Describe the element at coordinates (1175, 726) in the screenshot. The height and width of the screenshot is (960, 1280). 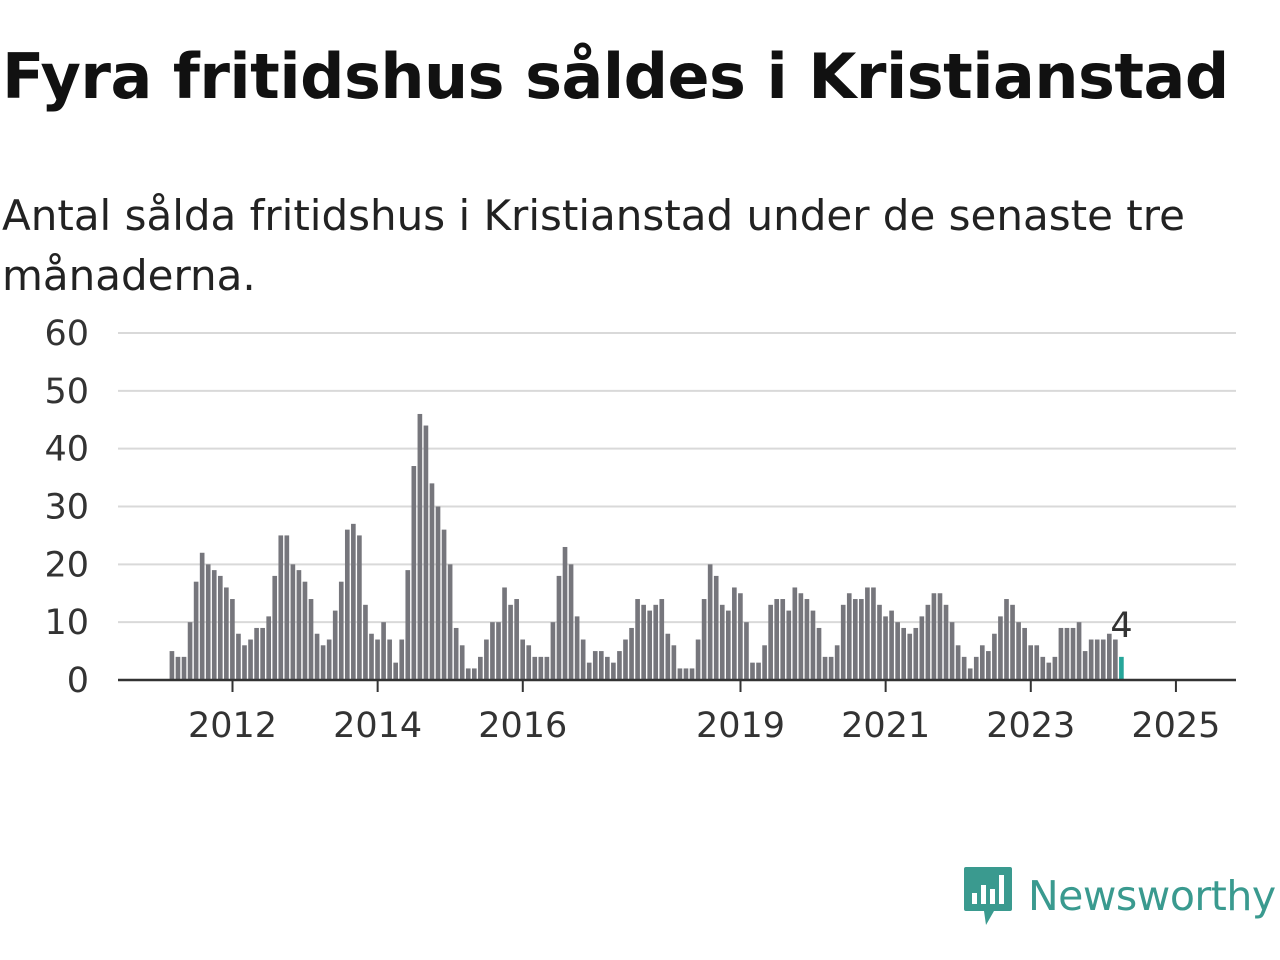
I see `x-tick-label: 2025` at that location.